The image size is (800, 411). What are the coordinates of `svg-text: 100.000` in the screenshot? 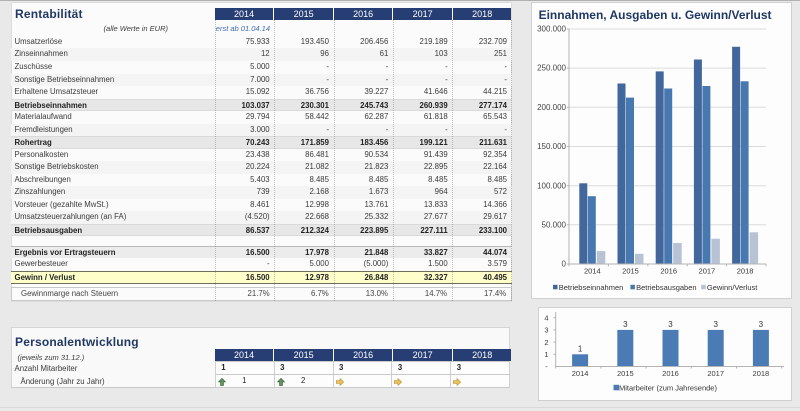 It's located at (551, 185).